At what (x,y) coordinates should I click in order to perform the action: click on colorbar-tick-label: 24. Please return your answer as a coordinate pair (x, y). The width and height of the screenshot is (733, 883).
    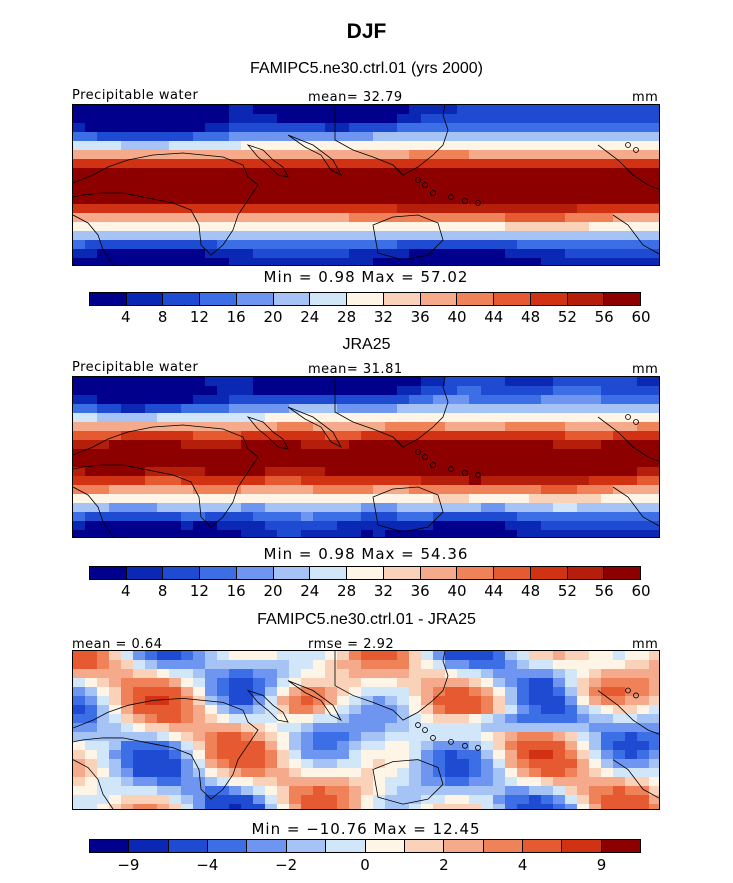
    Looking at the image, I should click on (310, 591).